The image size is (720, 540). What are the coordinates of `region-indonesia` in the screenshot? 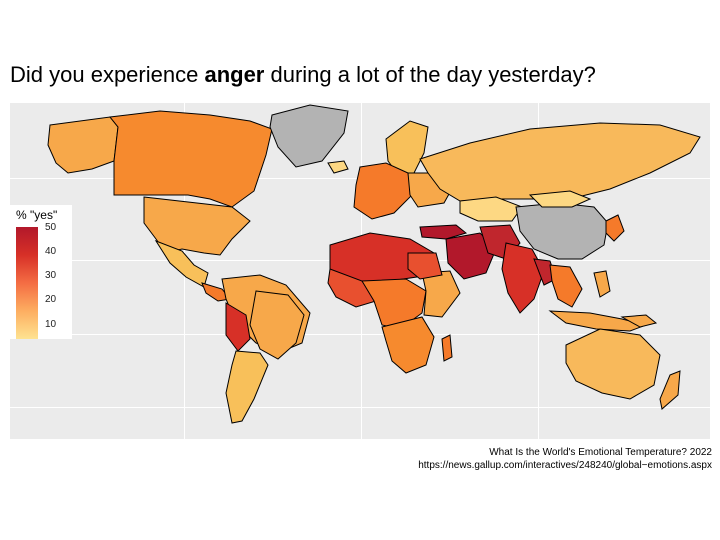 It's located at (598, 321).